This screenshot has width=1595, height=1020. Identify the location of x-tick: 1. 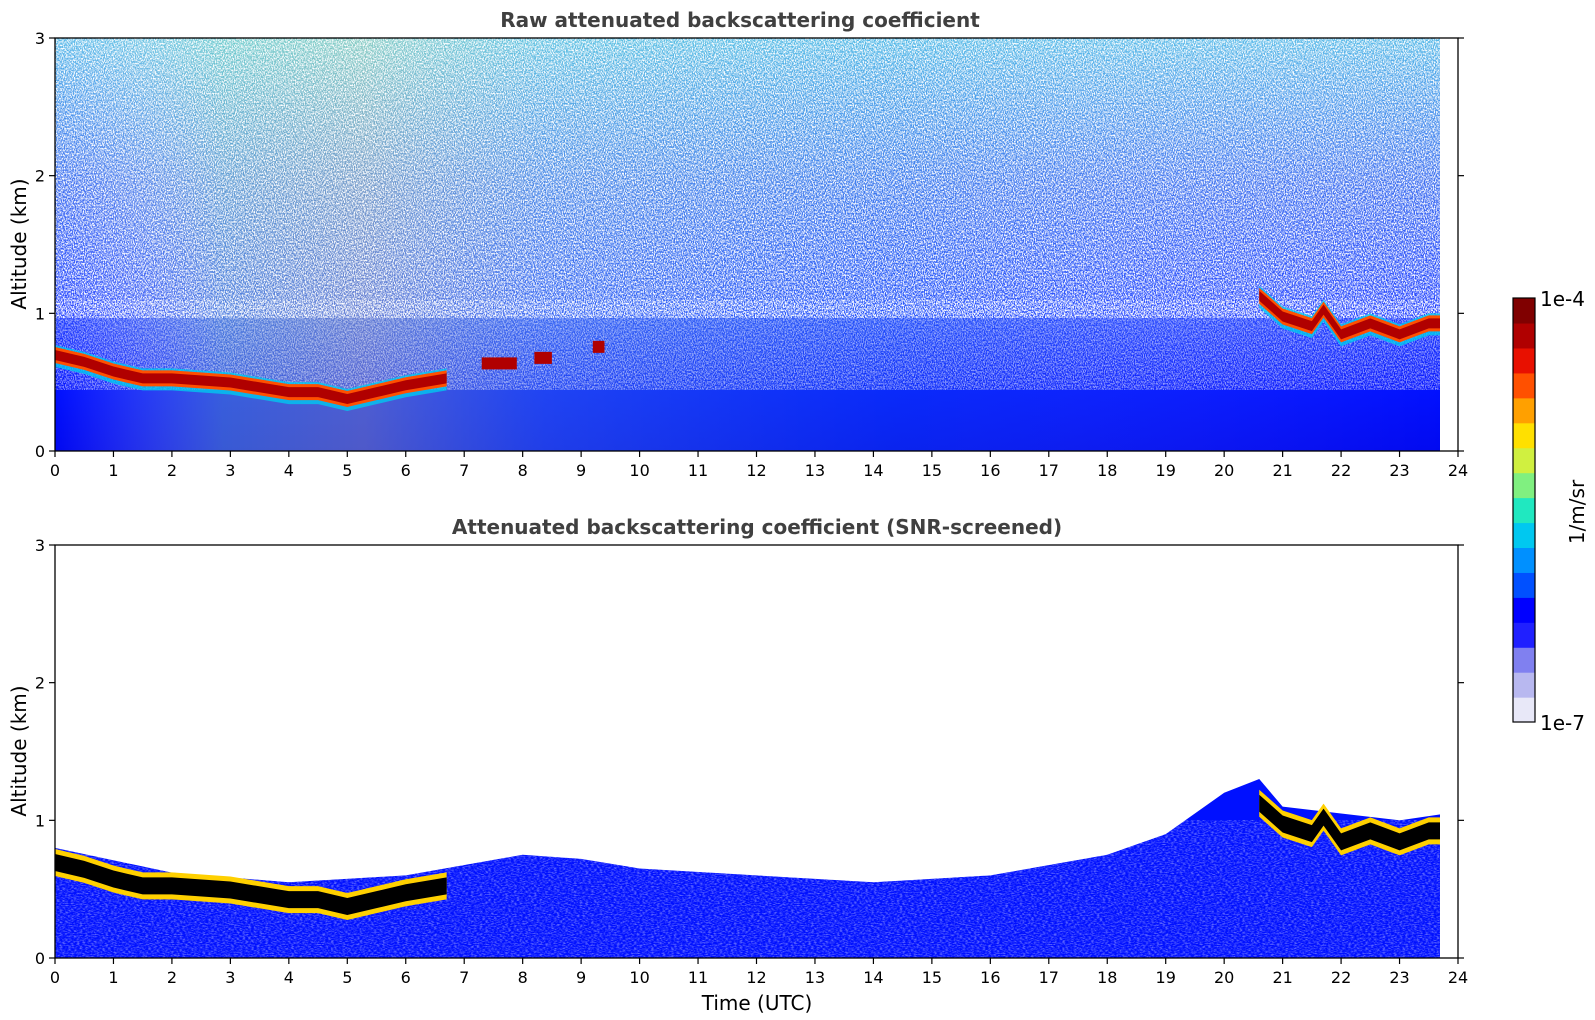
(113, 972).